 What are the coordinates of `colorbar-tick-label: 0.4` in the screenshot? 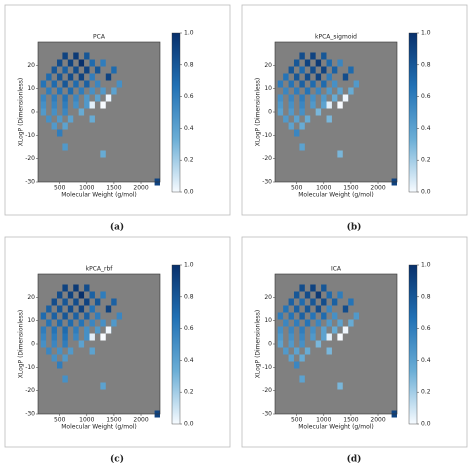 It's located at (426, 128).